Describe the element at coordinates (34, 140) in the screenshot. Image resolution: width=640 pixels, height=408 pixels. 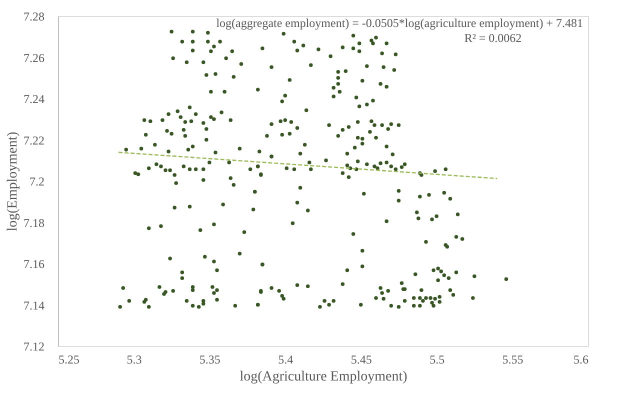
I see `y-tick-label: 7.22` at that location.